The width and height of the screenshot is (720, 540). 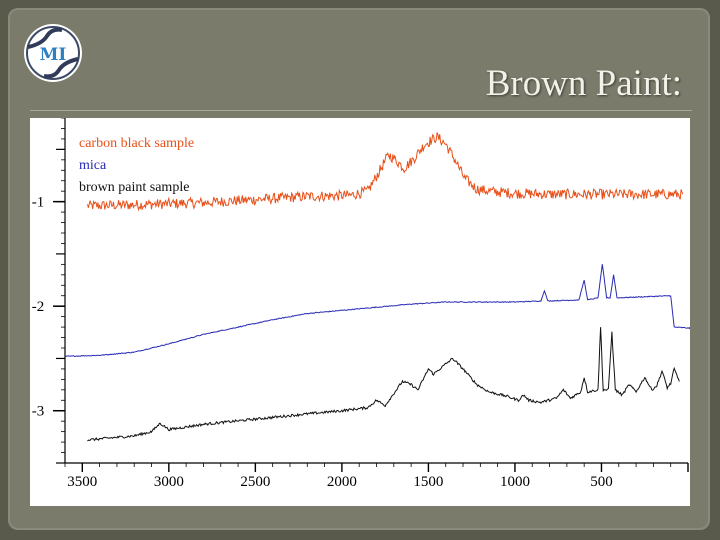 What do you see at coordinates (361, 110) in the screenshot?
I see `title-divider` at bounding box center [361, 110].